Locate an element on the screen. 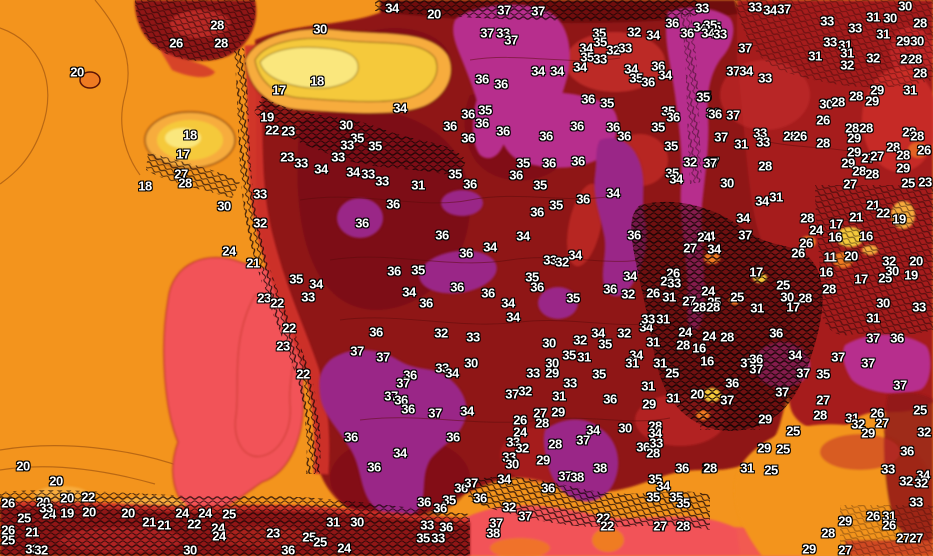 Image resolution: width=933 pixels, height=556 pixels. region-brittany-cool is located at coordinates (298, 98).